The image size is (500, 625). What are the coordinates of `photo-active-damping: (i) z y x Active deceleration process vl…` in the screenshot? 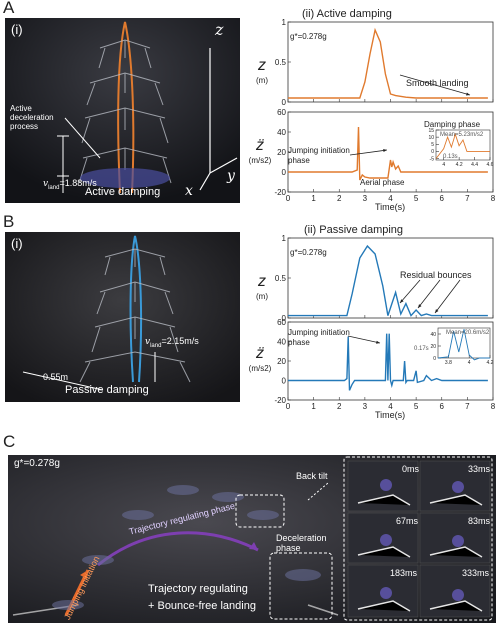 It's located at (122, 110).